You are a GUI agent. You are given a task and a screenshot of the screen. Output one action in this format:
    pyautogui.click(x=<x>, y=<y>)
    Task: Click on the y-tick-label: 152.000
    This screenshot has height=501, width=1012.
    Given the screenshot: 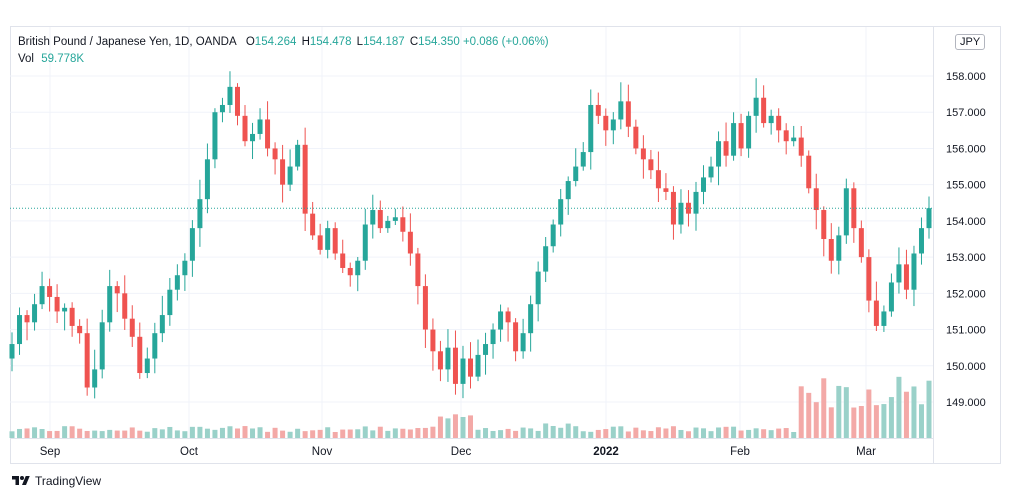 What is the action you would take?
    pyautogui.click(x=966, y=294)
    